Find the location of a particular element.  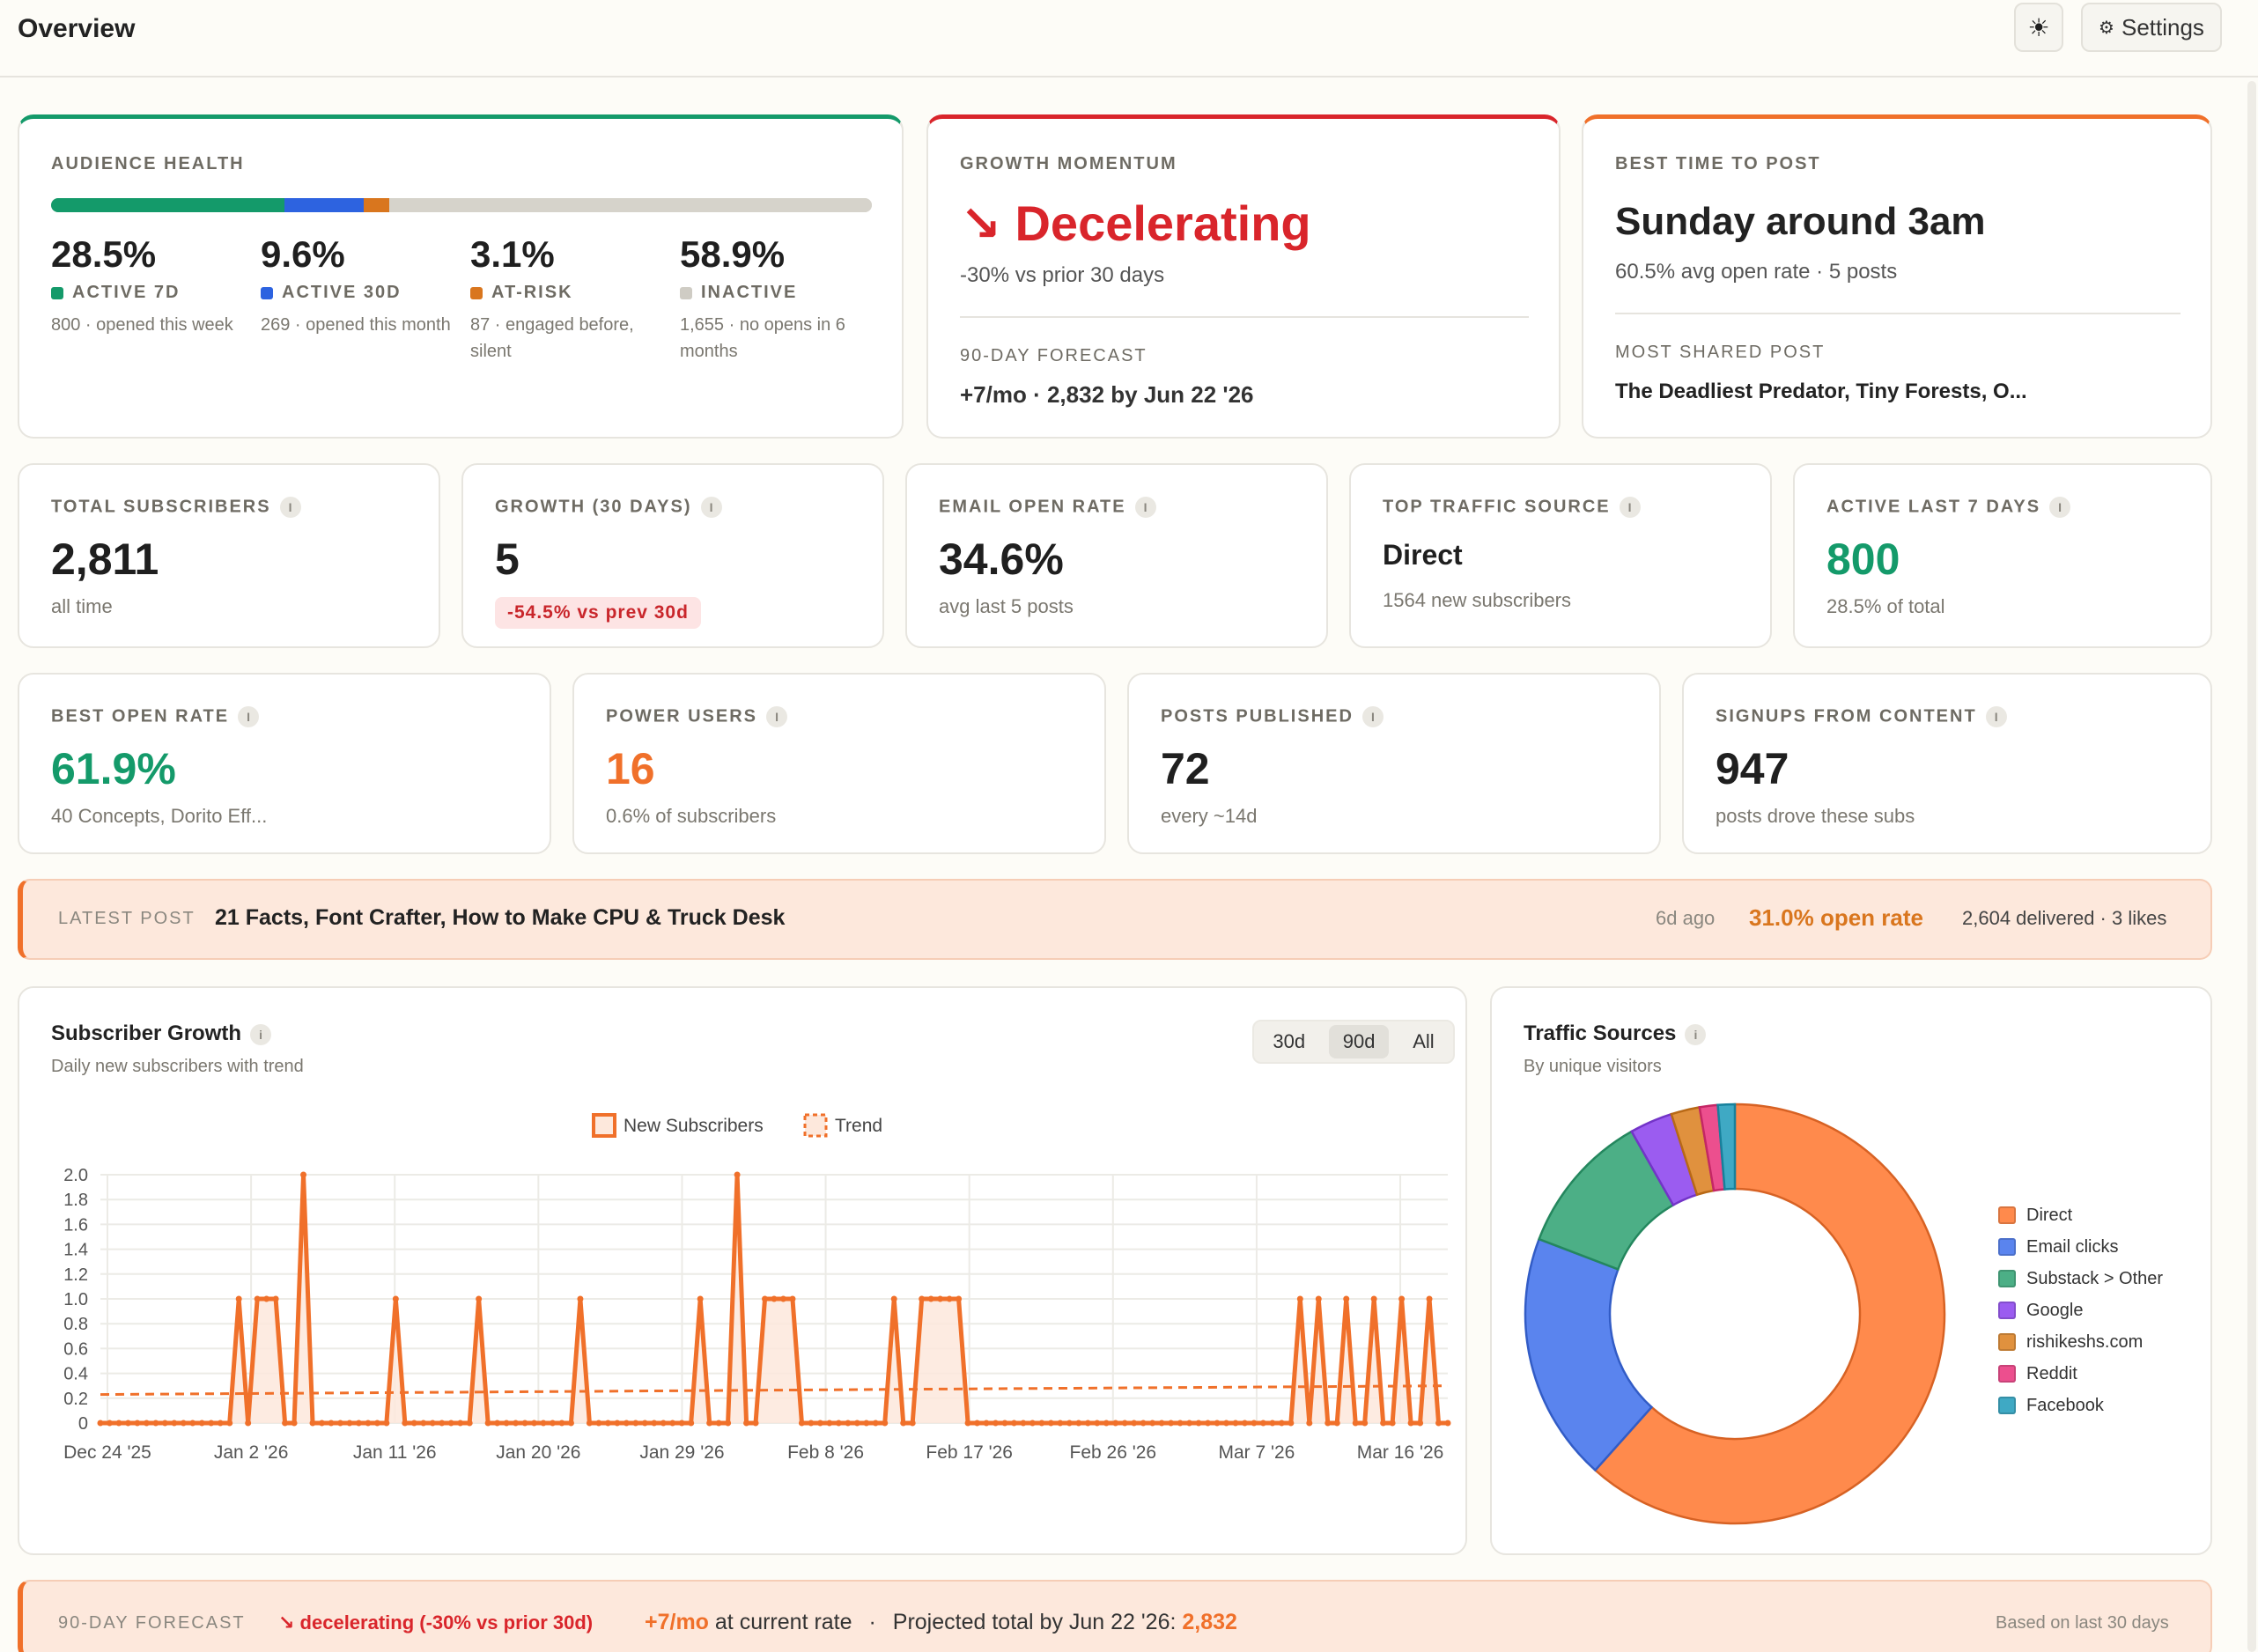

forecast-banner-projection: Projected total by Jun 22 '26: is located at coordinates (1034, 1622).